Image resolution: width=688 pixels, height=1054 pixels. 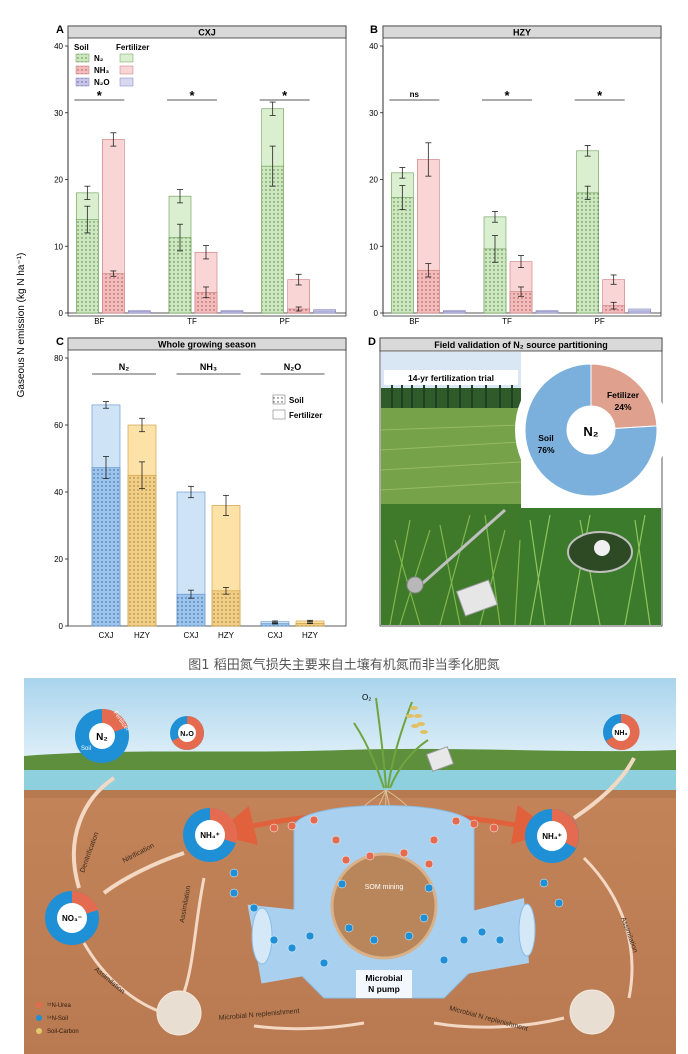 What do you see at coordinates (190, 635) in the screenshot?
I see `xtick-label-c-2: CXJ` at bounding box center [190, 635].